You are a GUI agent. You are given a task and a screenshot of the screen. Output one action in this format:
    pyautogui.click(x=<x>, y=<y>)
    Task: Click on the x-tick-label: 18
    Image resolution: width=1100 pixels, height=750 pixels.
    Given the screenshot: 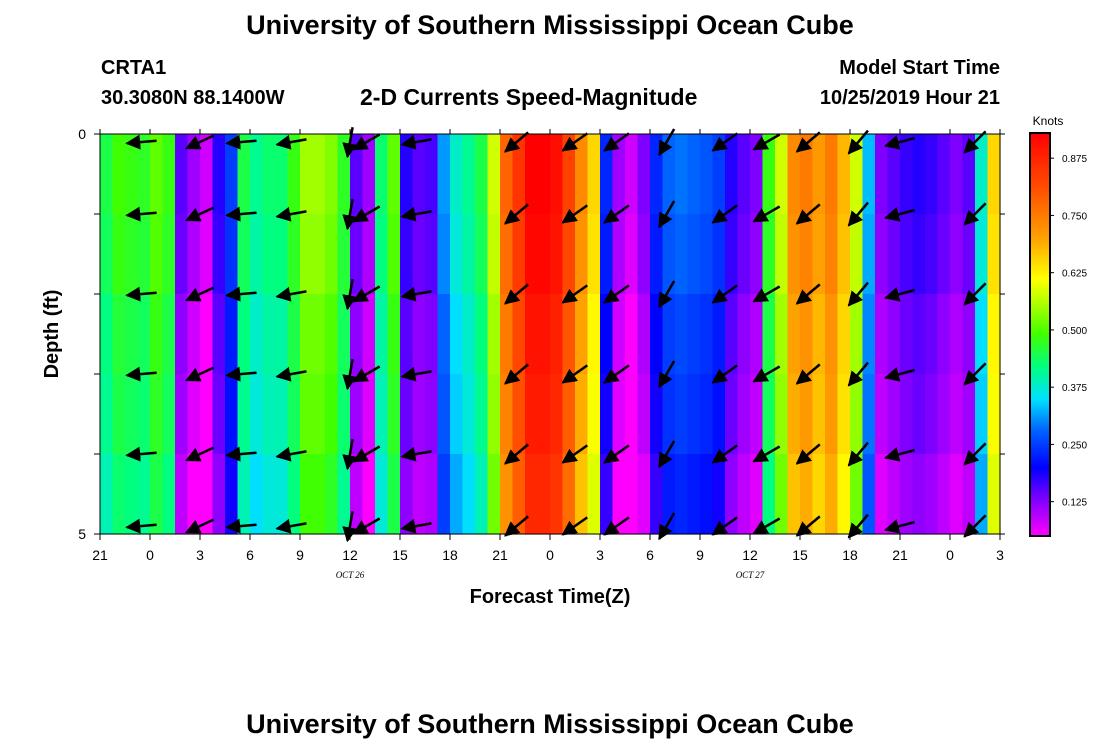 What is the action you would take?
    pyautogui.click(x=450, y=555)
    